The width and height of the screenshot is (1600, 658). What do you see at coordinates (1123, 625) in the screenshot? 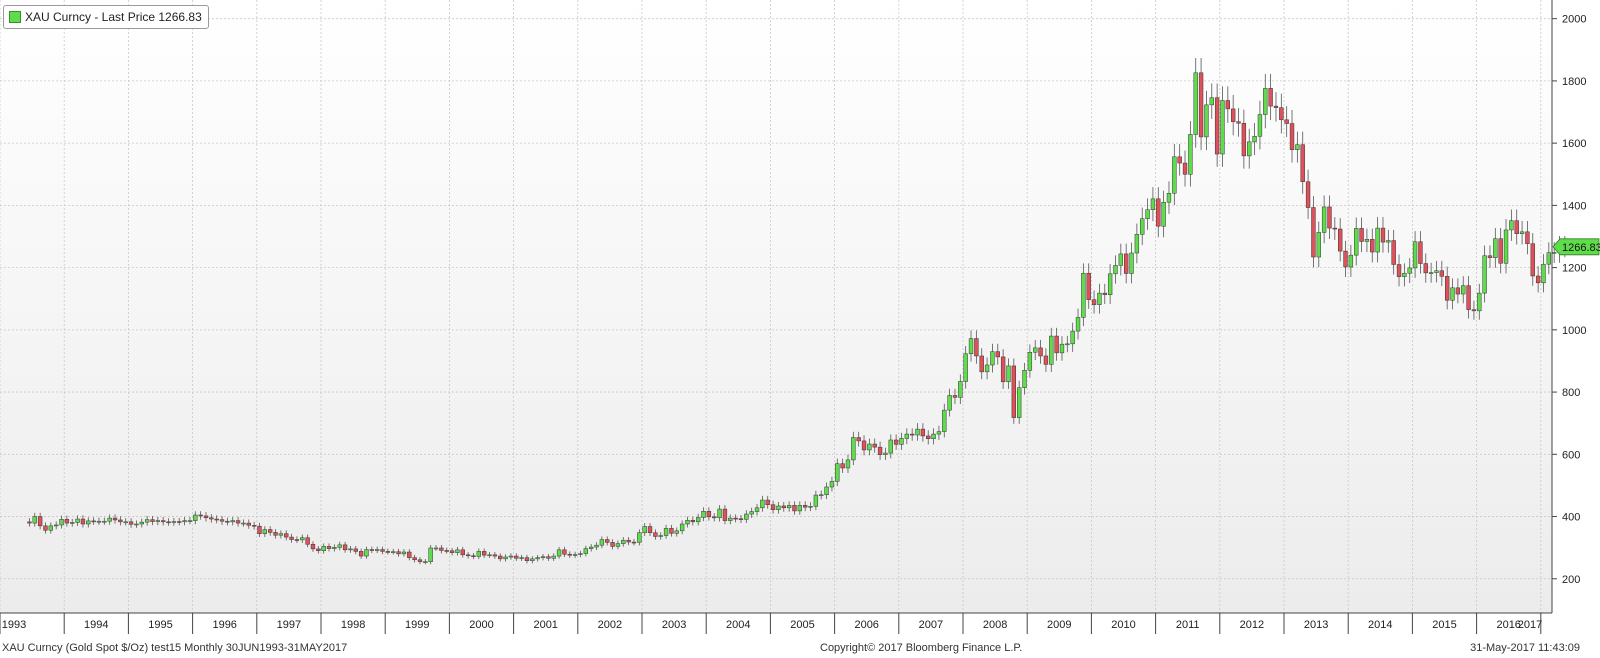
I see `x-tick-label: 2010` at bounding box center [1123, 625].